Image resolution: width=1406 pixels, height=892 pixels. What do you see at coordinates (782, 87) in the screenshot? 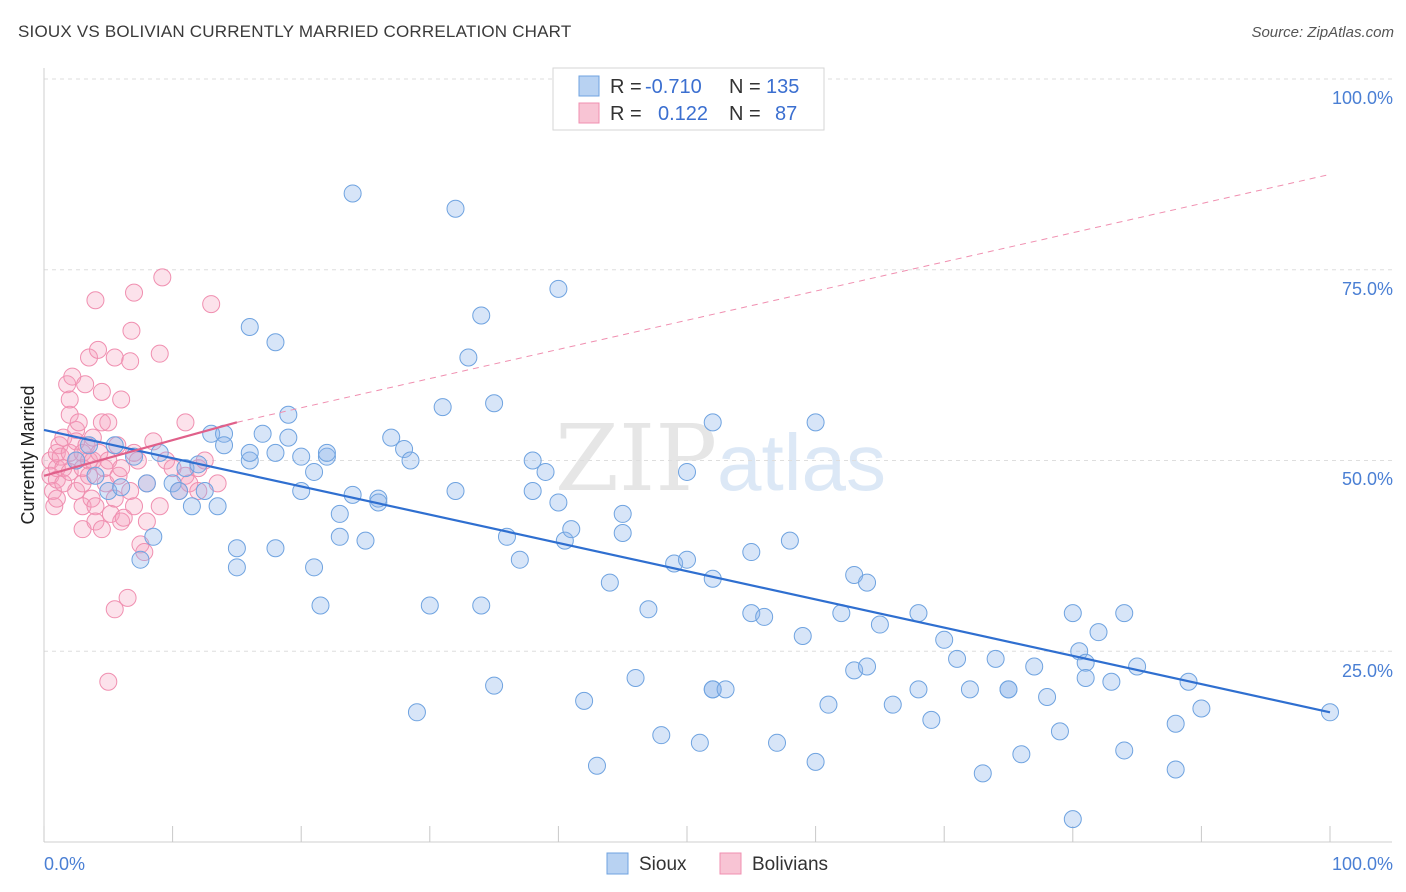
I see `legend-sioux-n-value: 135` at bounding box center [782, 87].